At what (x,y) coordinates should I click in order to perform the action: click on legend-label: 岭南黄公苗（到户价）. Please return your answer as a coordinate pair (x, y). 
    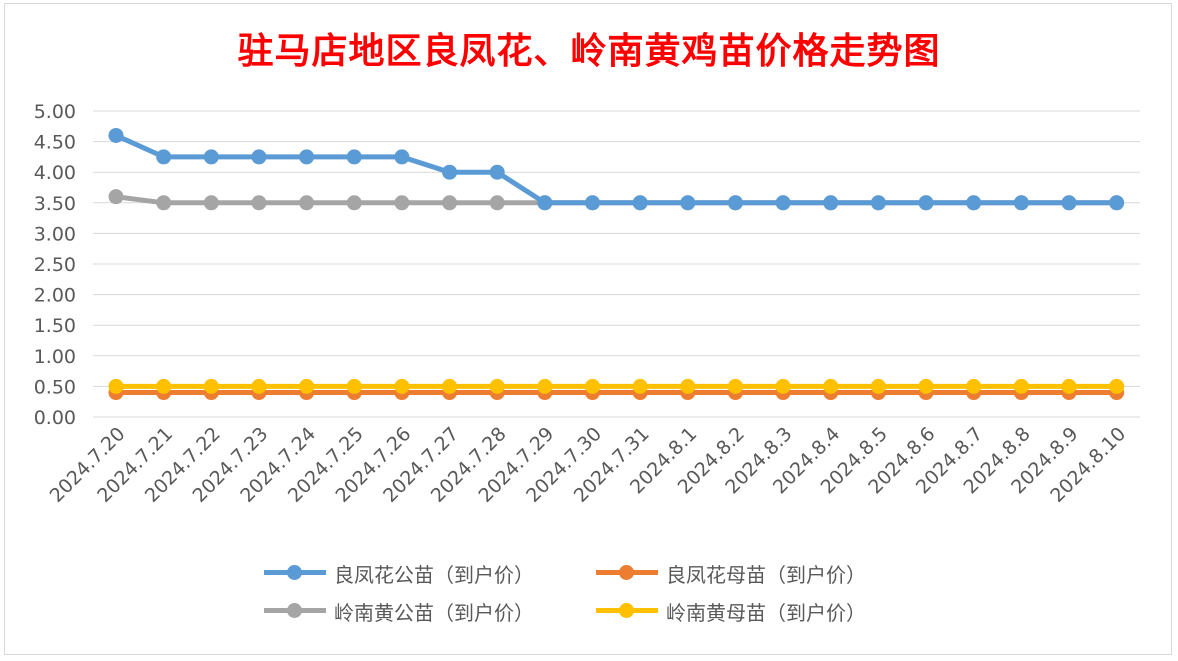
    Looking at the image, I should click on (434, 612).